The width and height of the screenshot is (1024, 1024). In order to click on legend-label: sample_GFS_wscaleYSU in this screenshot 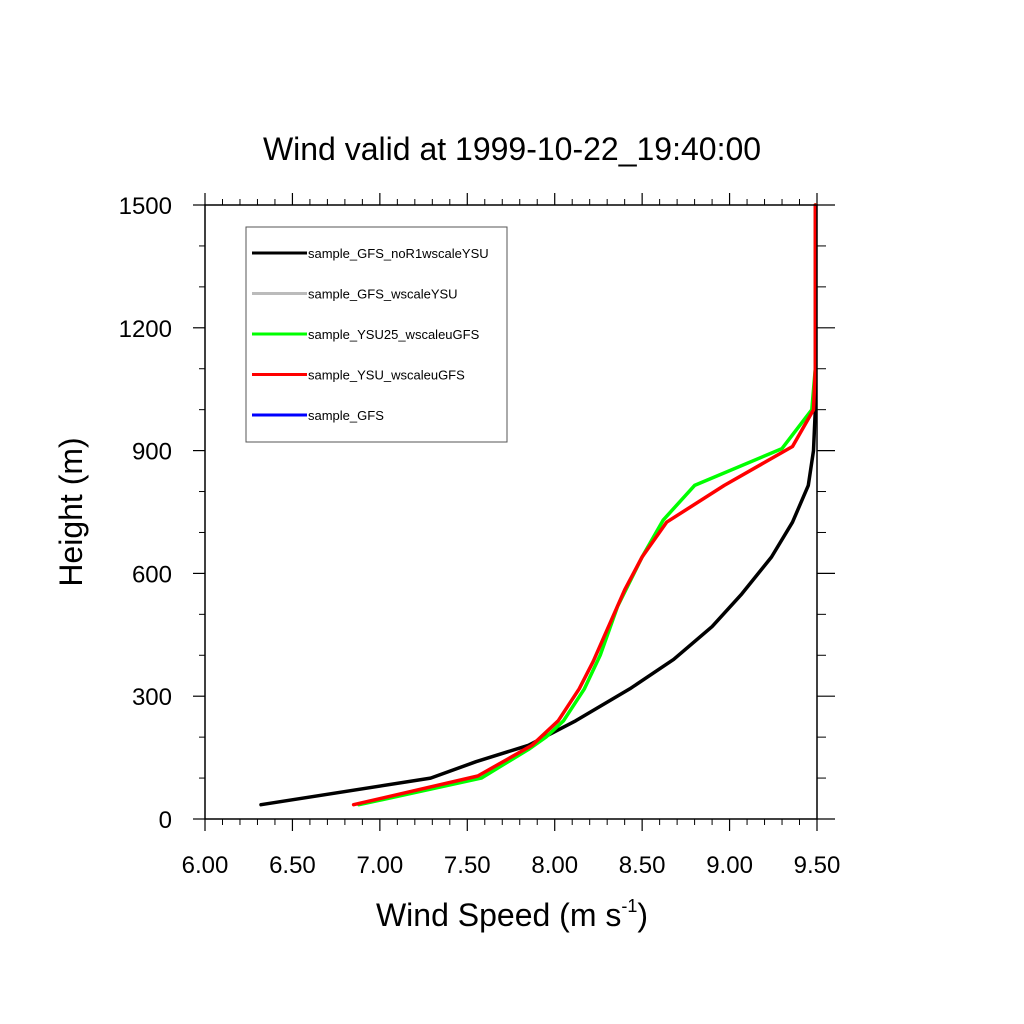, I will do `click(383, 294)`.